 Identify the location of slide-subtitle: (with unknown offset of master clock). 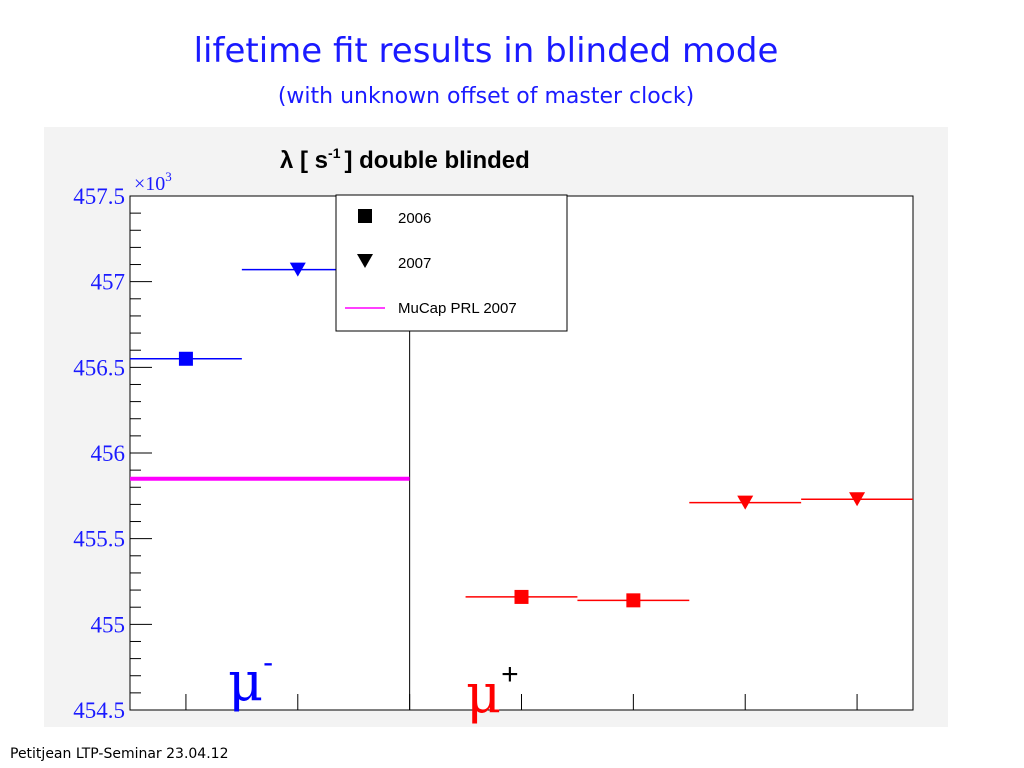
(486, 96).